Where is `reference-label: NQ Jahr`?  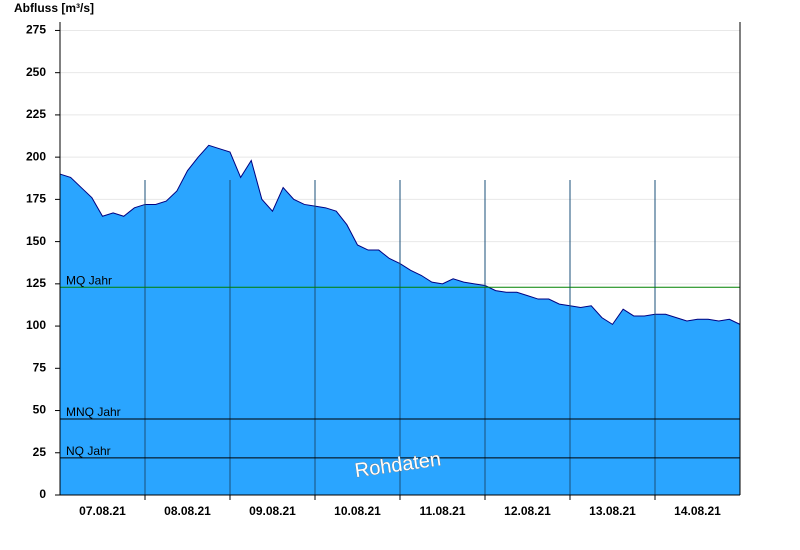
reference-label: NQ Jahr is located at coordinates (88, 451).